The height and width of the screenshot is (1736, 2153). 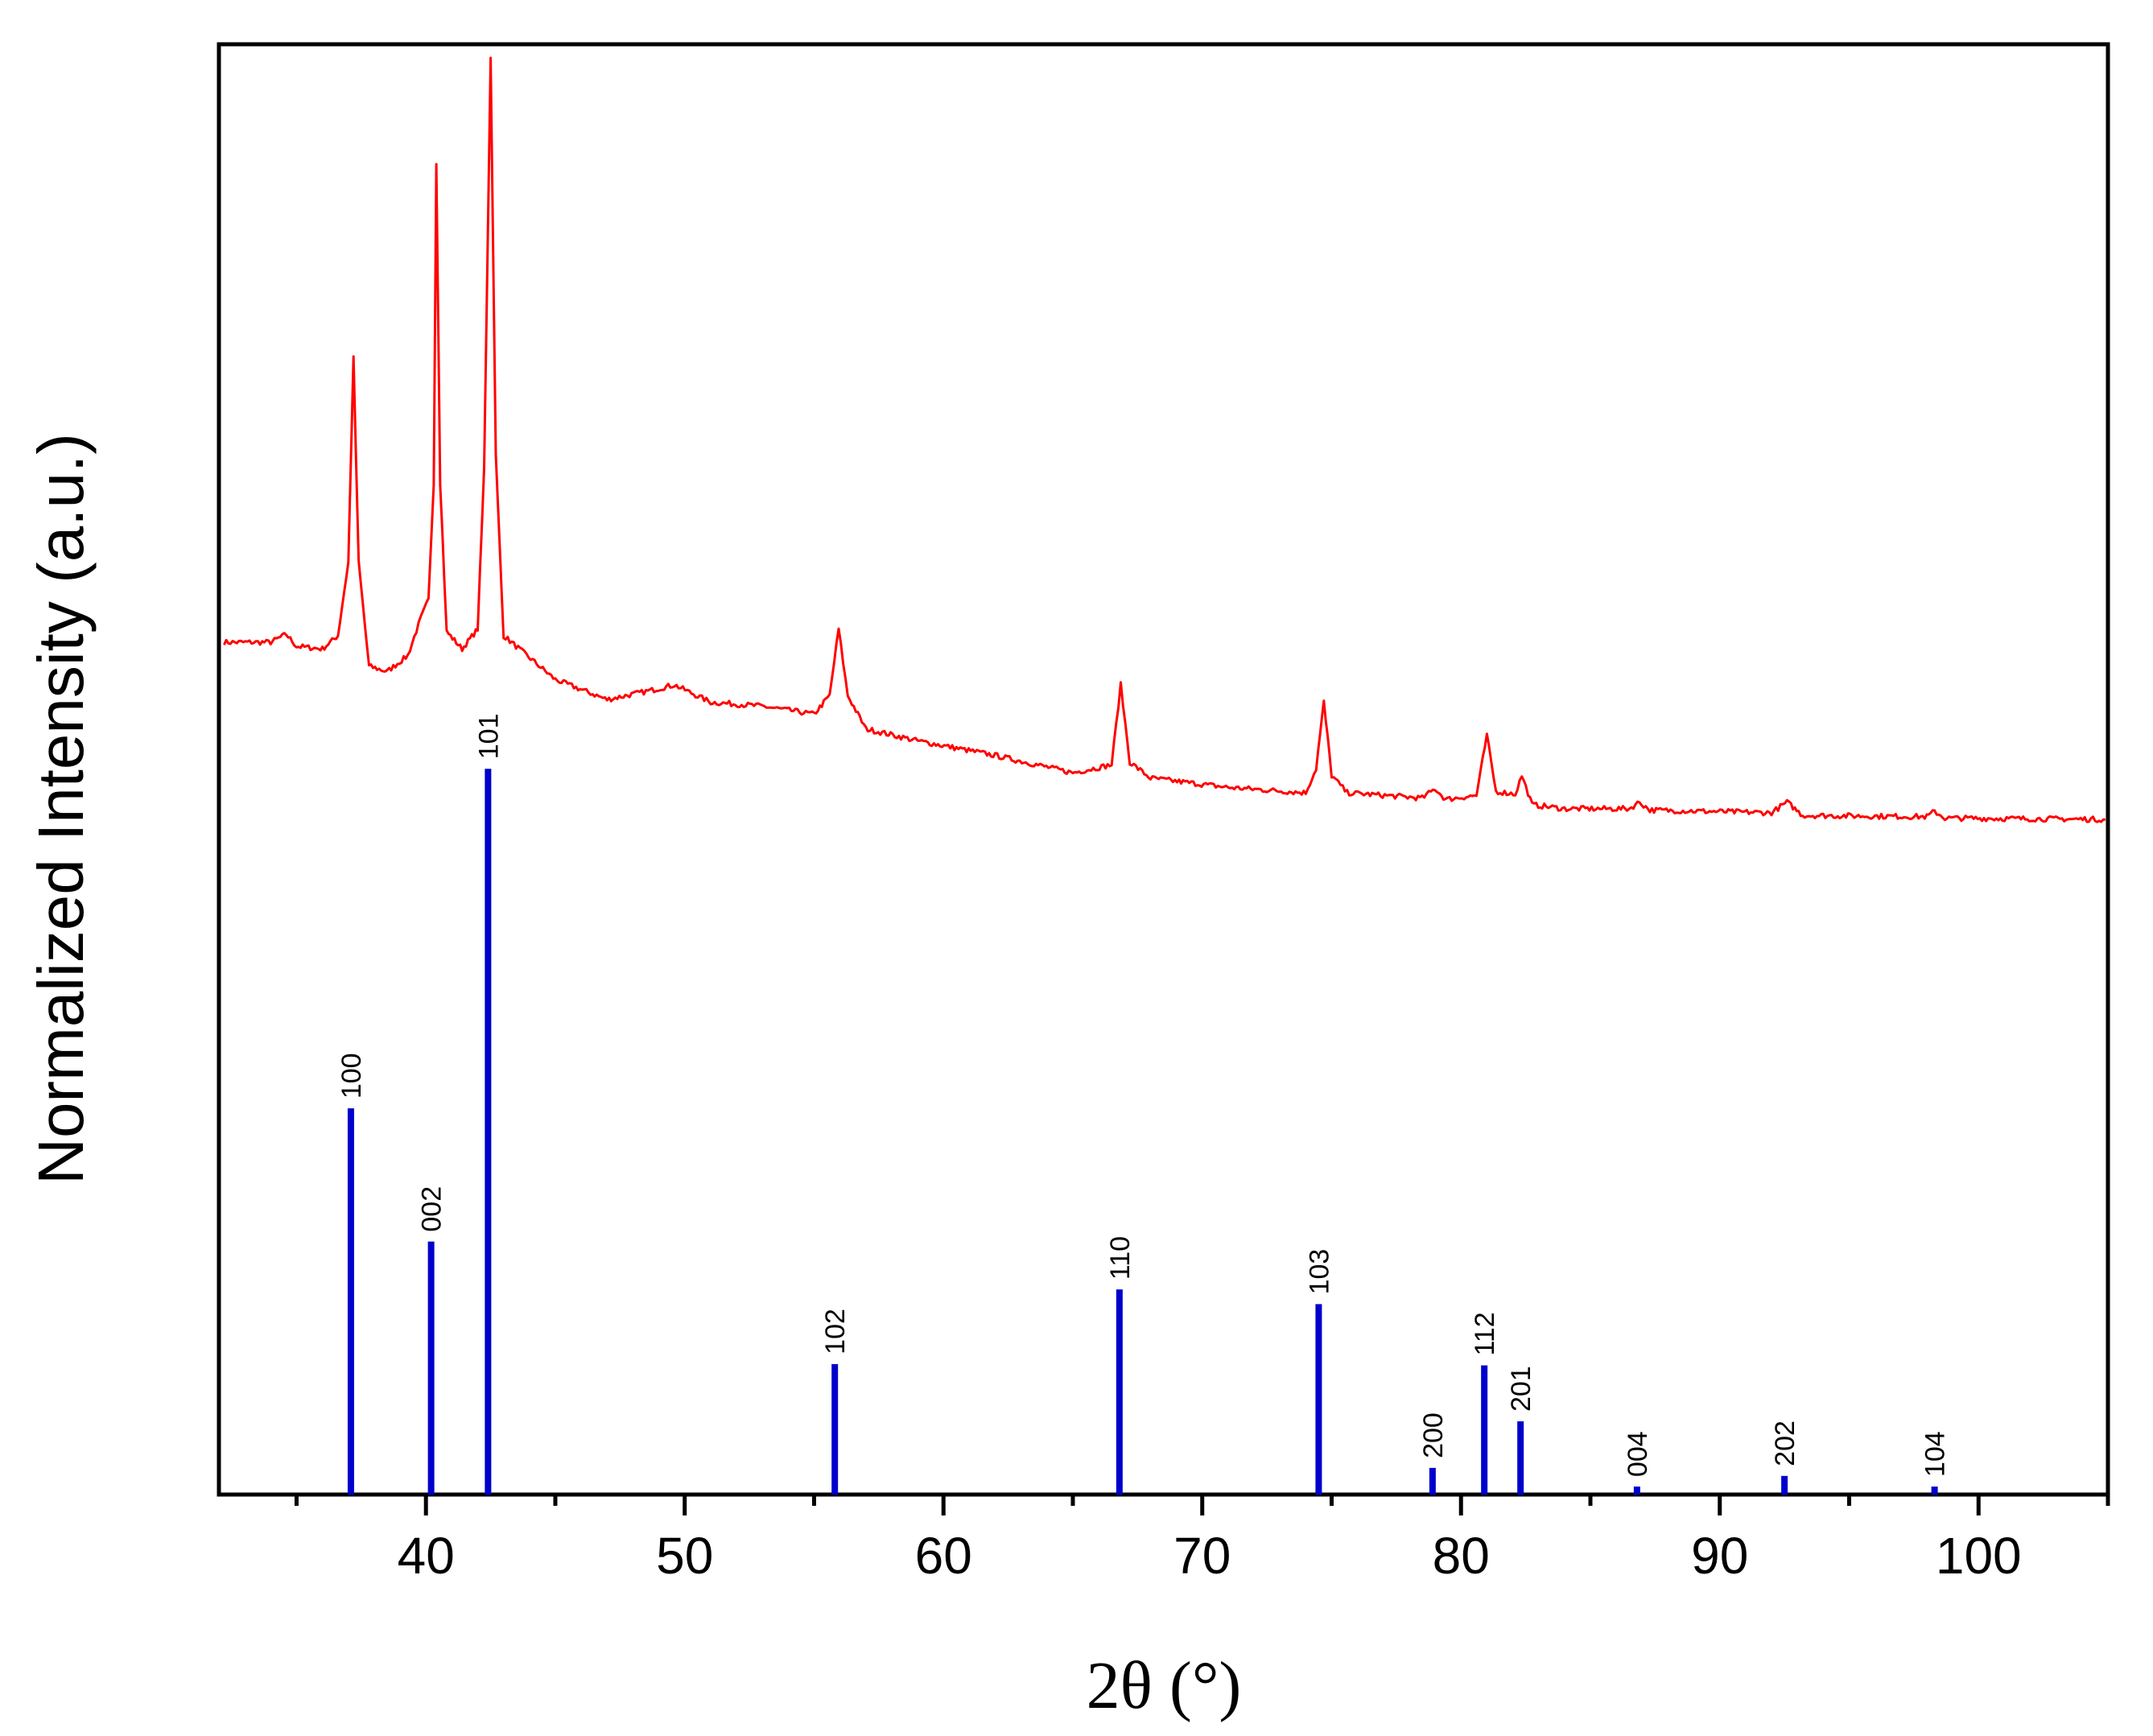 I want to click on x-axis-ticks: 40 50 60 70 80 90 100, so click(x=1202, y=1540).